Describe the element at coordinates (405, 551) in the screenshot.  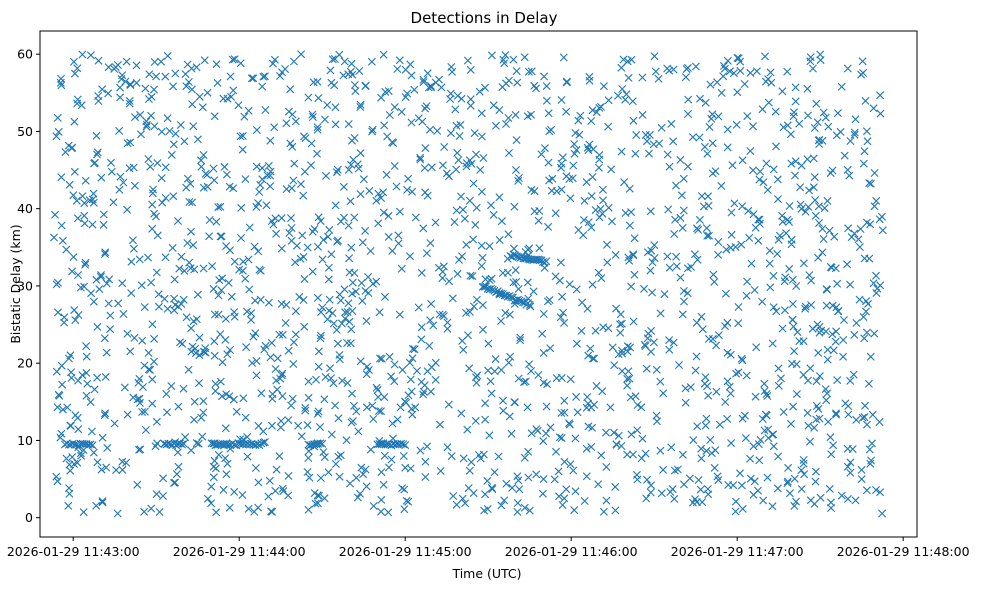
I see `x-tick-label: 2026-01-29 11:45:00` at that location.